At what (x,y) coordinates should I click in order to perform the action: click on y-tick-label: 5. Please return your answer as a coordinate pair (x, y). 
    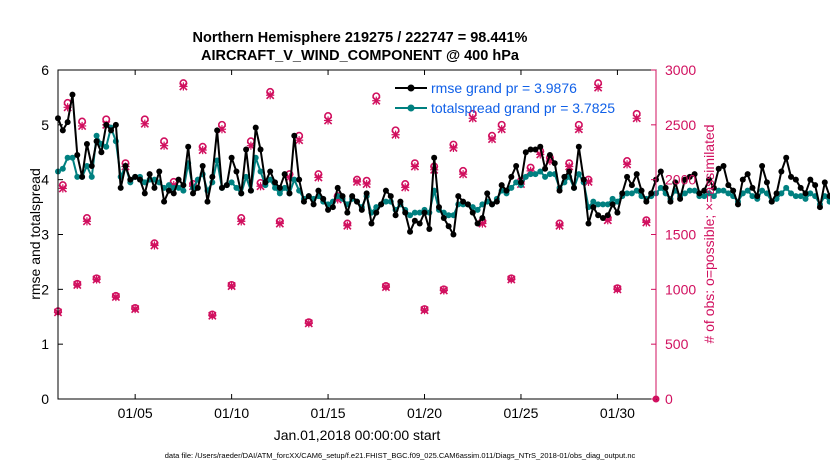
    Looking at the image, I should click on (45, 125).